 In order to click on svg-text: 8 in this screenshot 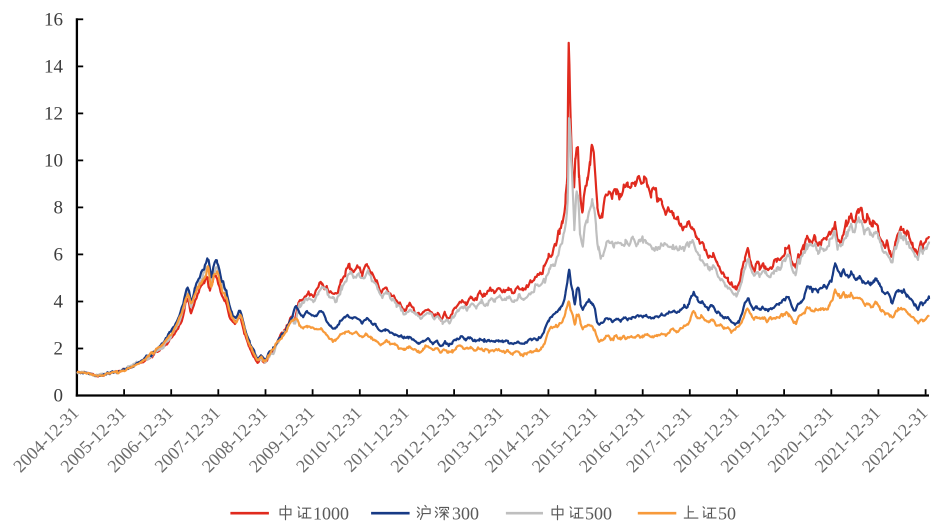, I will do `click(59, 208)`.